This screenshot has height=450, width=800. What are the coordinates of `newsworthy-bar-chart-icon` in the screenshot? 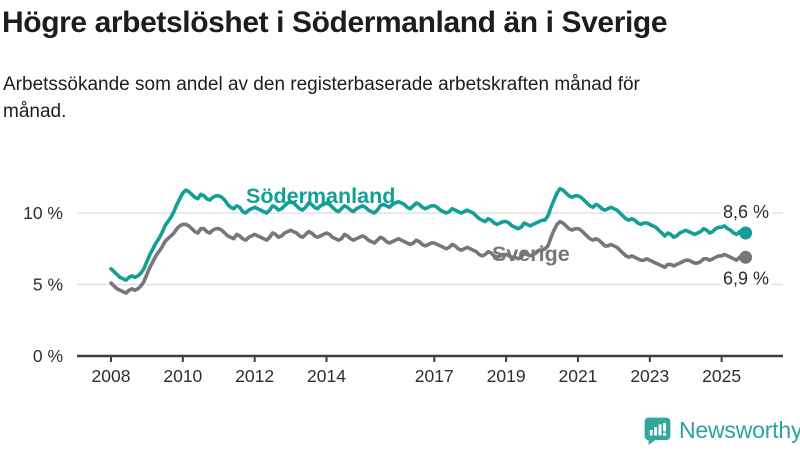 It's located at (657, 431).